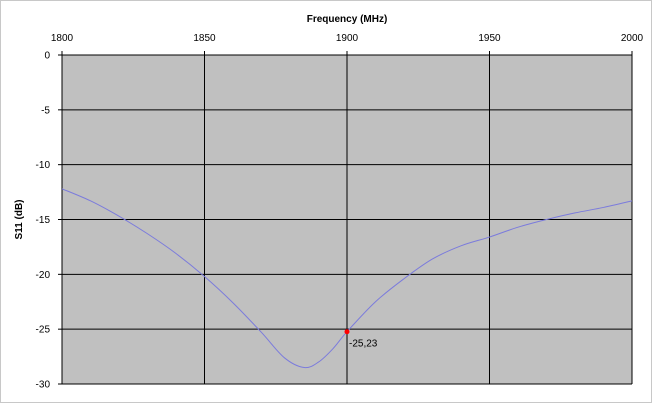 This screenshot has width=652, height=403. Describe the element at coordinates (347, 38) in the screenshot. I see `x-tick-label: 1900` at that location.